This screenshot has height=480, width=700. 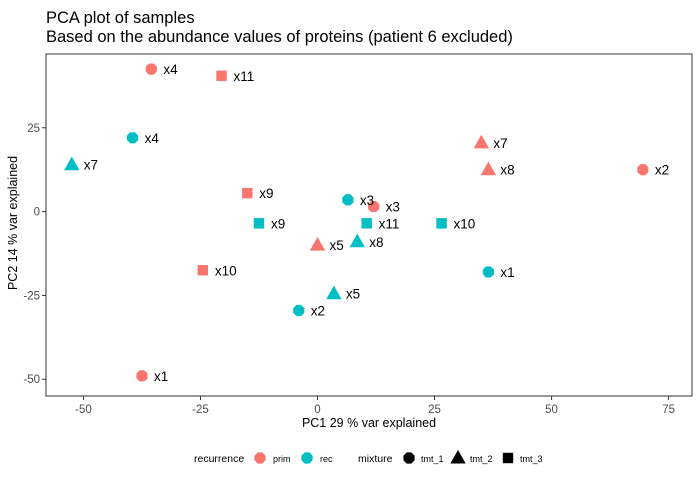 I want to click on legend-title-recurrence: recurrence, so click(x=219, y=459).